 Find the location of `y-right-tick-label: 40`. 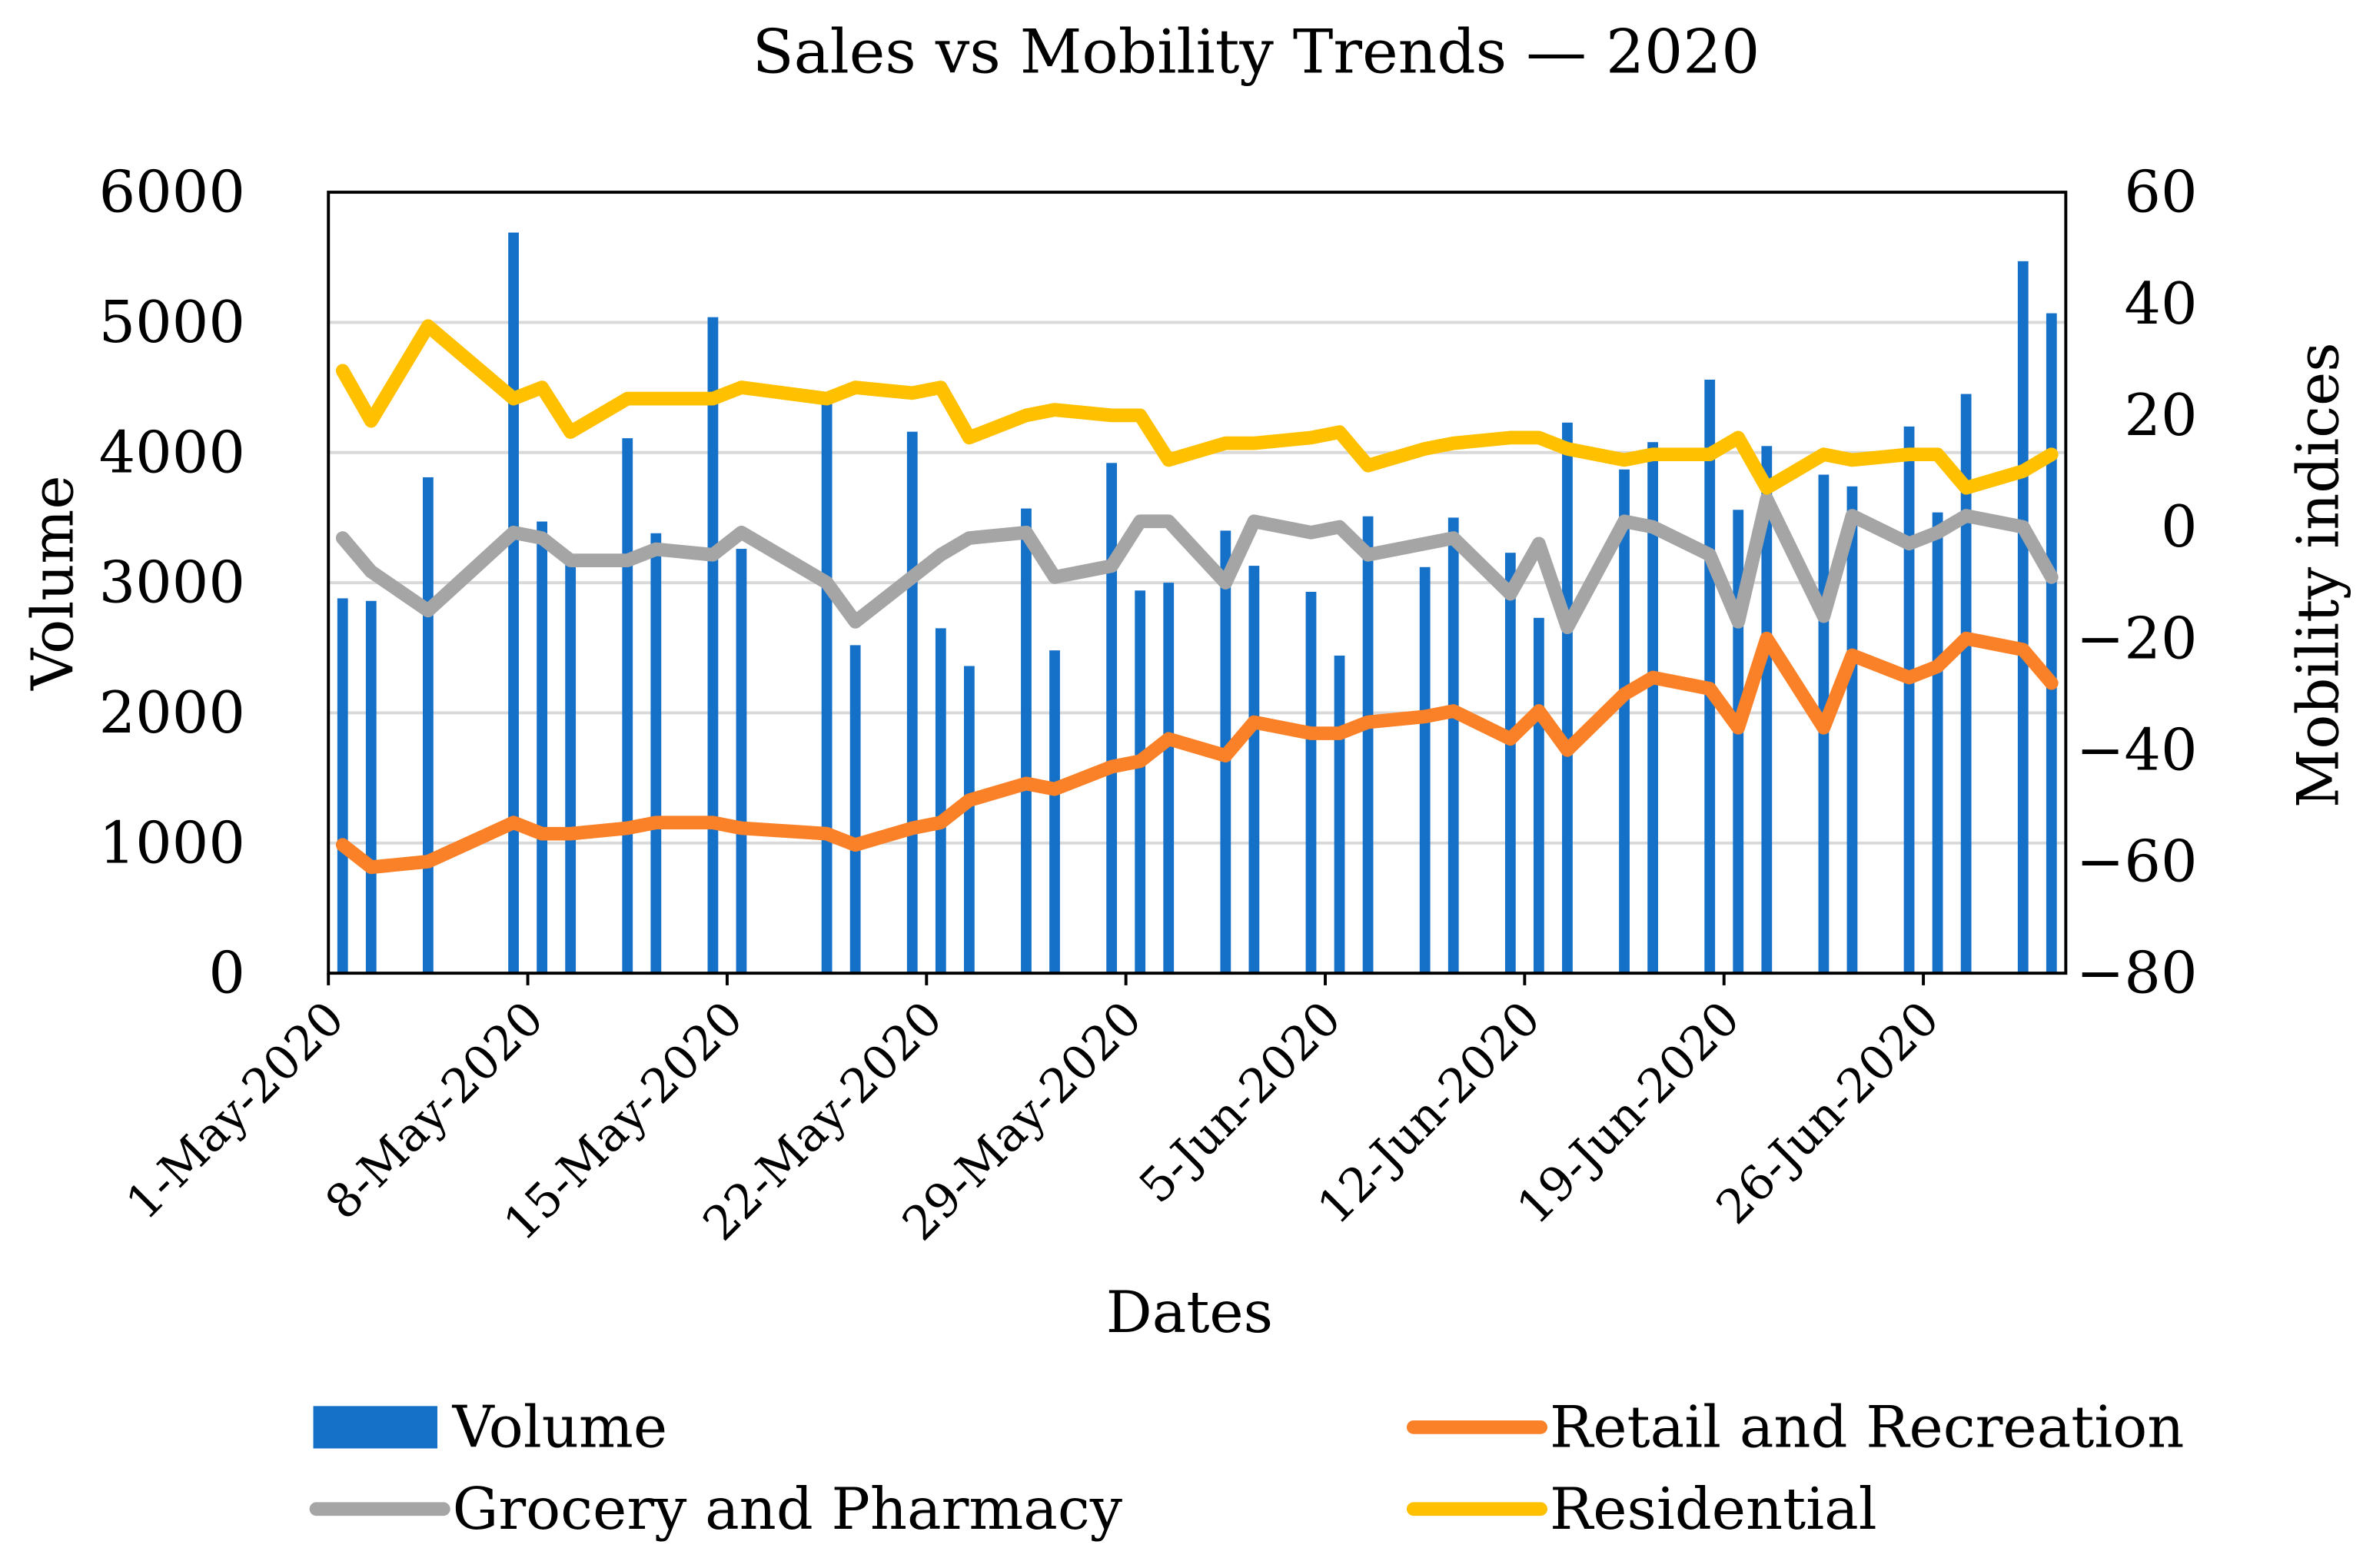

y-right-tick-label: 40 is located at coordinates (2160, 304).